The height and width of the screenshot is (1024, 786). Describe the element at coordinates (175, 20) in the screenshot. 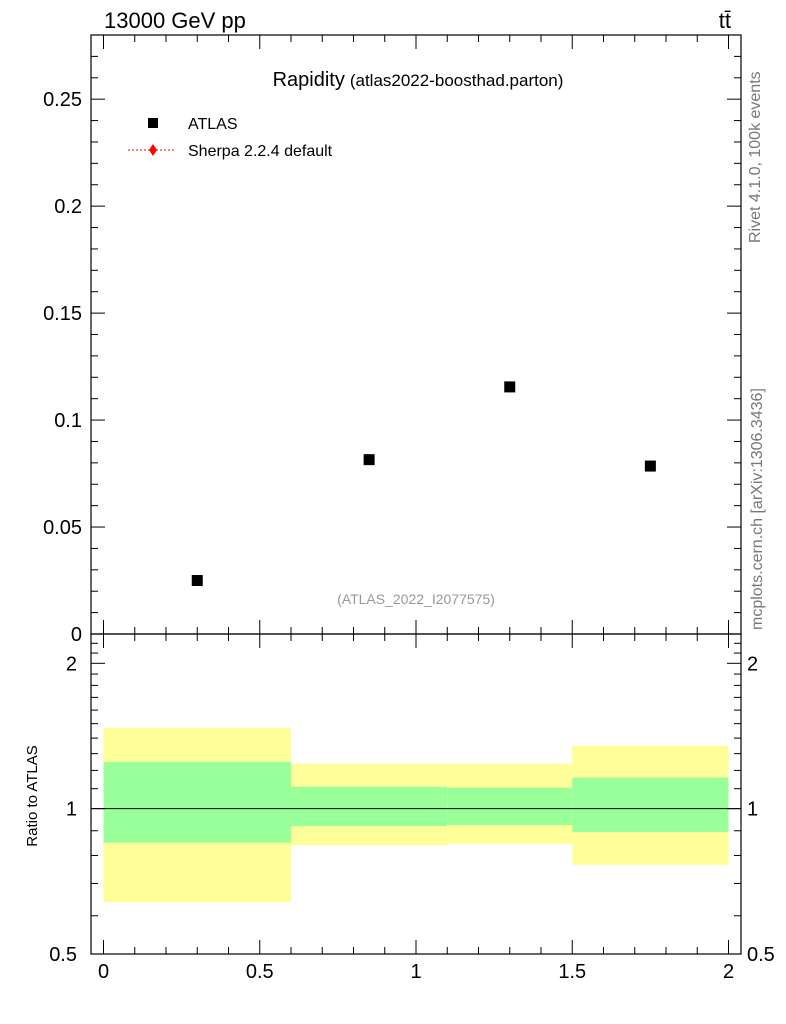

I see `energy-label: 13000 GeV pp` at that location.